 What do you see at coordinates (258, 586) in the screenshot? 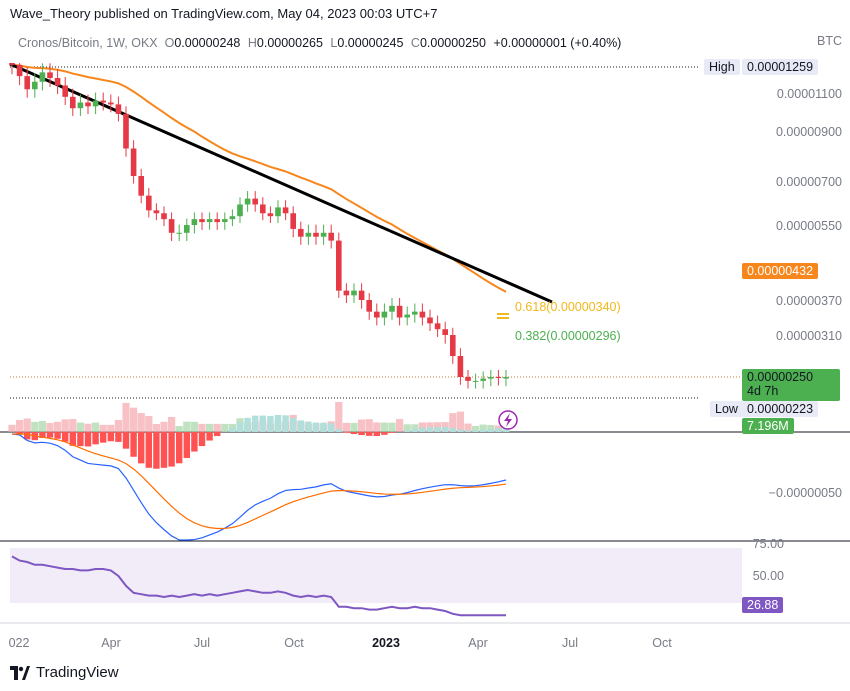
I see `rsi-line` at bounding box center [258, 586].